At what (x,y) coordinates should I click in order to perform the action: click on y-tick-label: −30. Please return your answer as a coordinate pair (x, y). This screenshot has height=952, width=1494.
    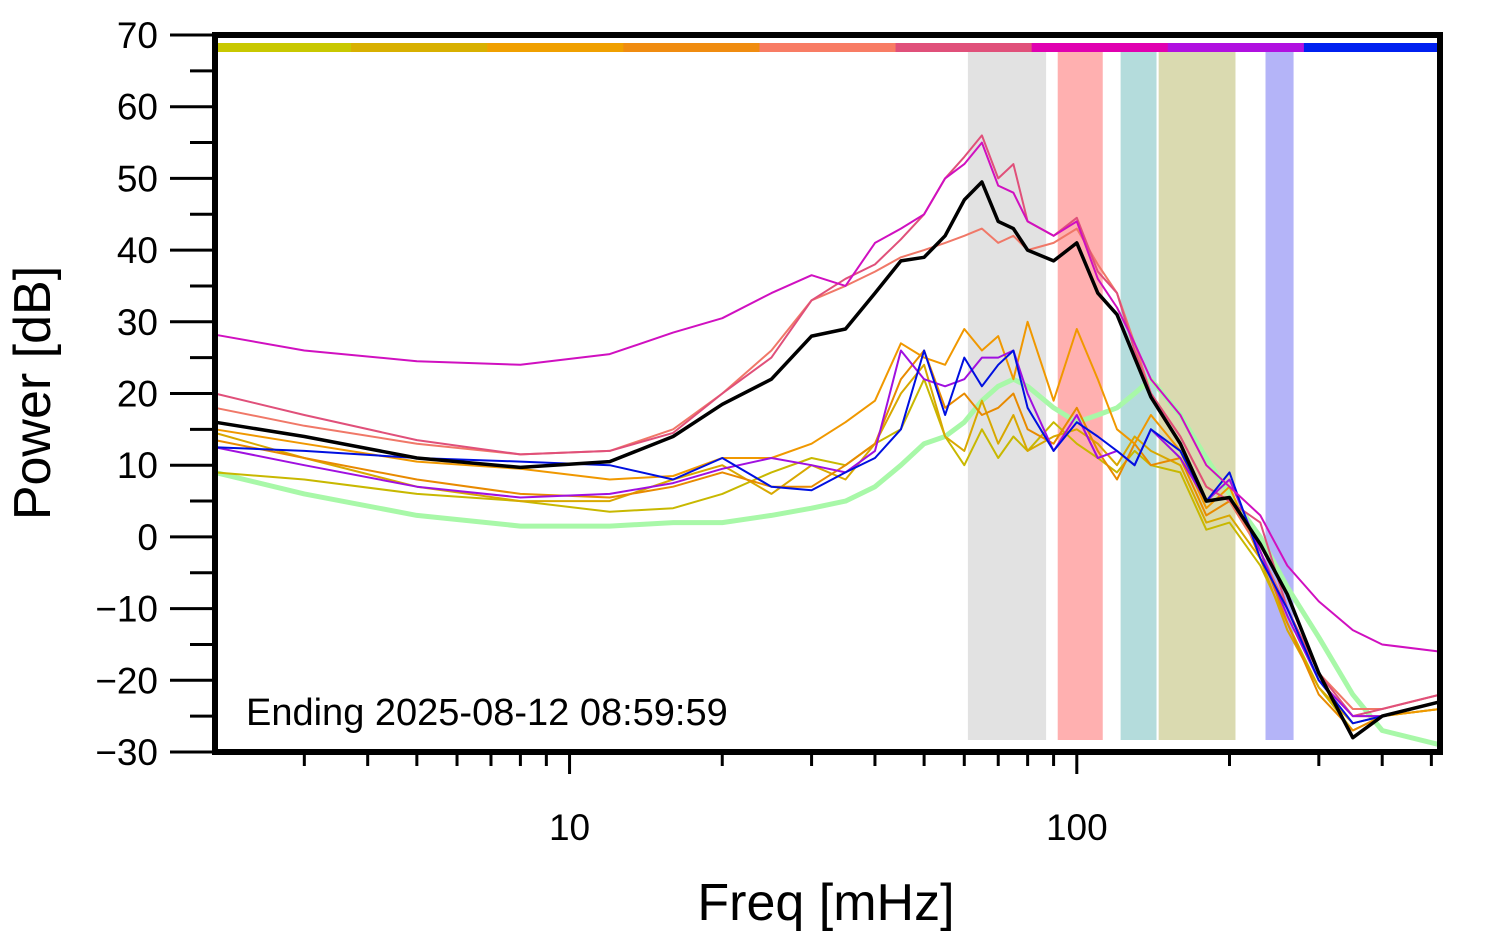
    Looking at the image, I should click on (126, 752).